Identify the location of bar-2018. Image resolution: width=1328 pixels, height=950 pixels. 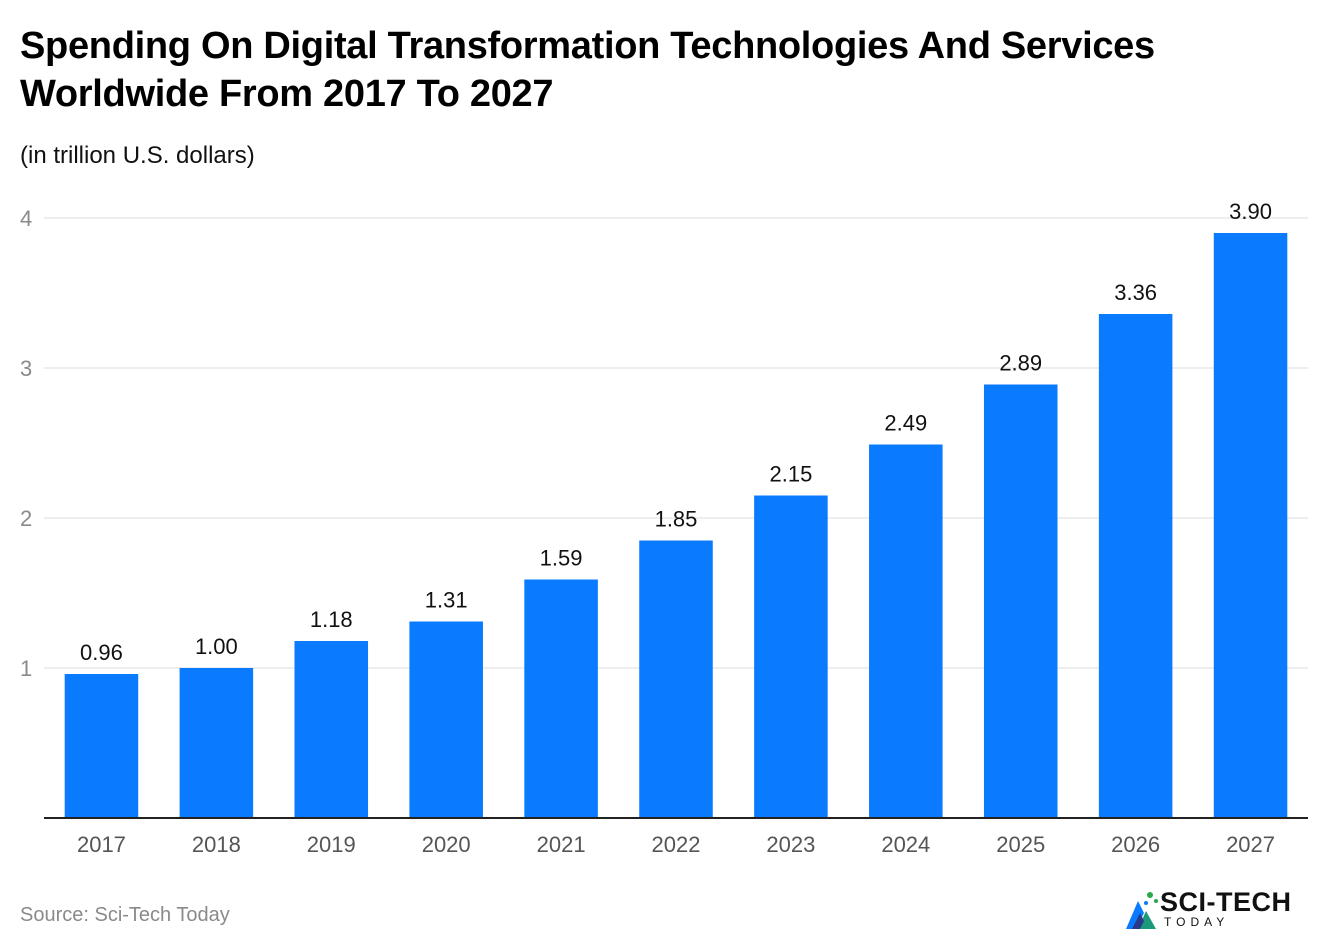
(216, 743).